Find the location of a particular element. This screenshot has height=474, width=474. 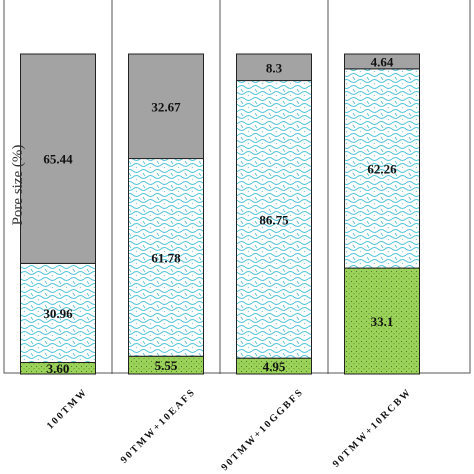

value-label-2-2: 61.78 is located at coordinates (166, 257).